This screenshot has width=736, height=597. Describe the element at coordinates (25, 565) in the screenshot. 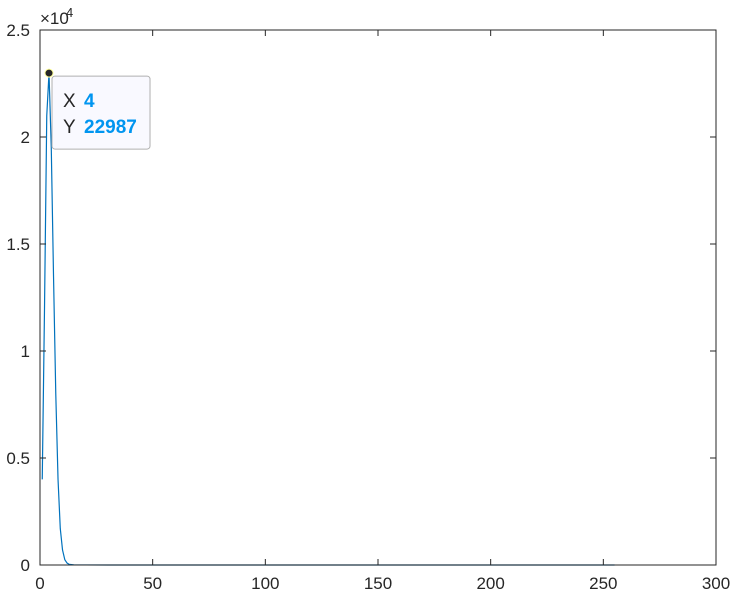

I see `y-tick-label: 0` at that location.